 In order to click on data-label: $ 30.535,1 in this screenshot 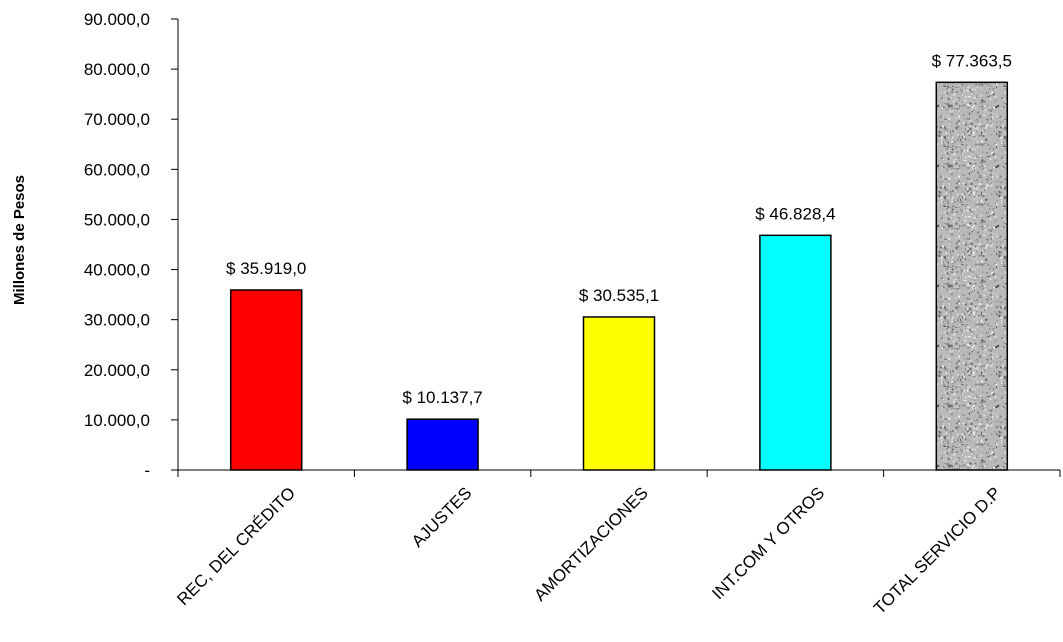, I will do `click(619, 295)`.